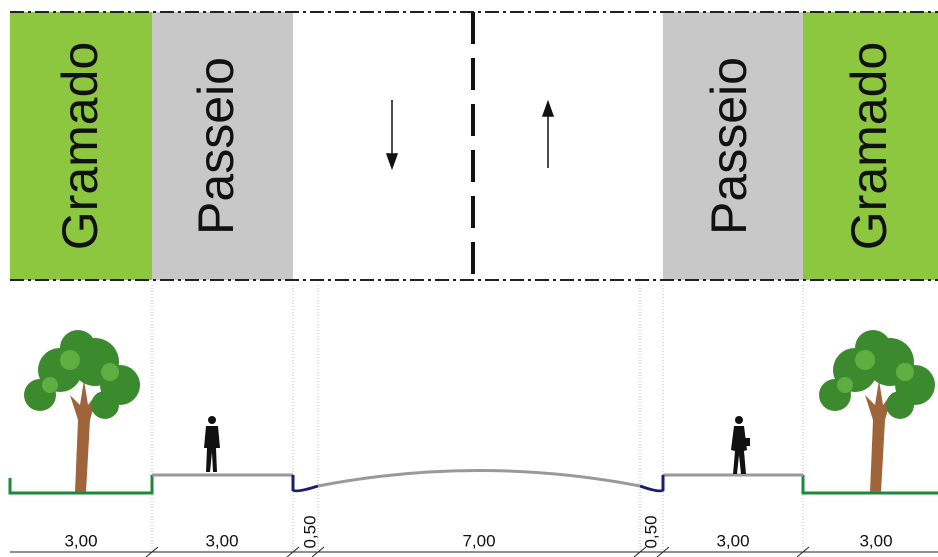 This screenshot has width=938, height=557. Describe the element at coordinates (477, 551) in the screenshot. I see `dimension-ticks` at that location.